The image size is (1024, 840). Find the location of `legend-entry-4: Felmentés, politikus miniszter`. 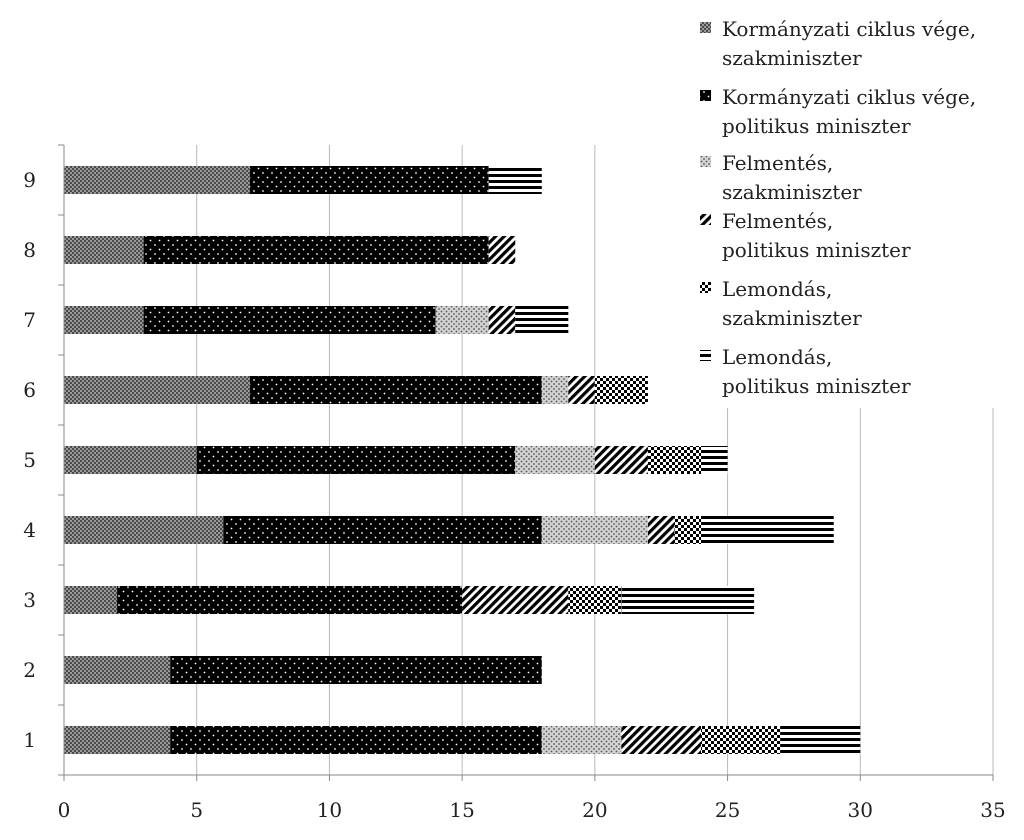

legend-entry-4: Felmentés, politikus miniszter is located at coordinates (805, 235).